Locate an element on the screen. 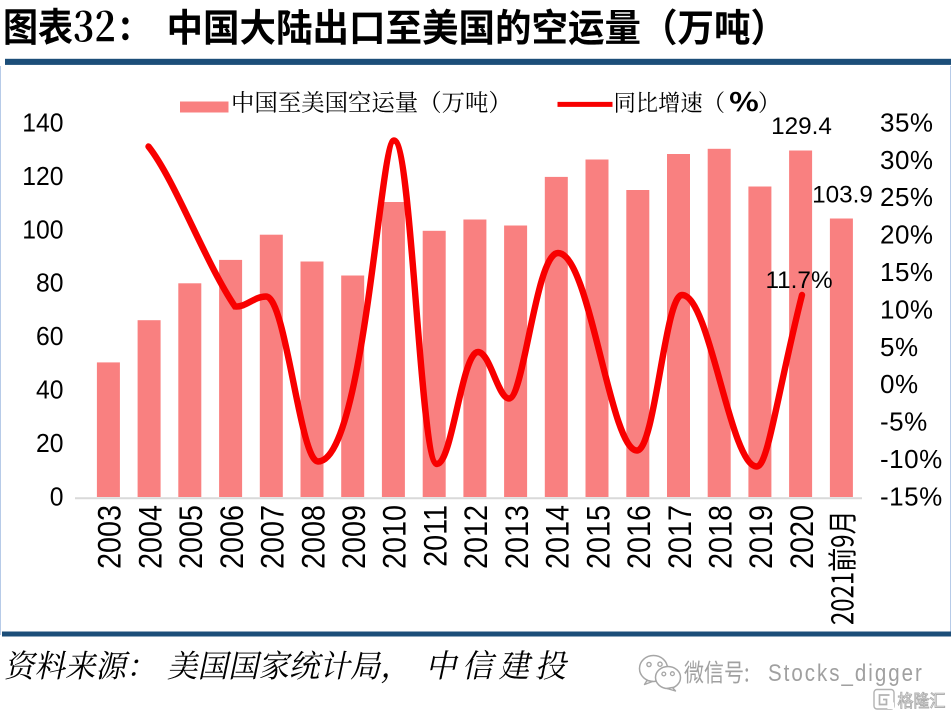  svg-text: 2008 is located at coordinates (314, 537).